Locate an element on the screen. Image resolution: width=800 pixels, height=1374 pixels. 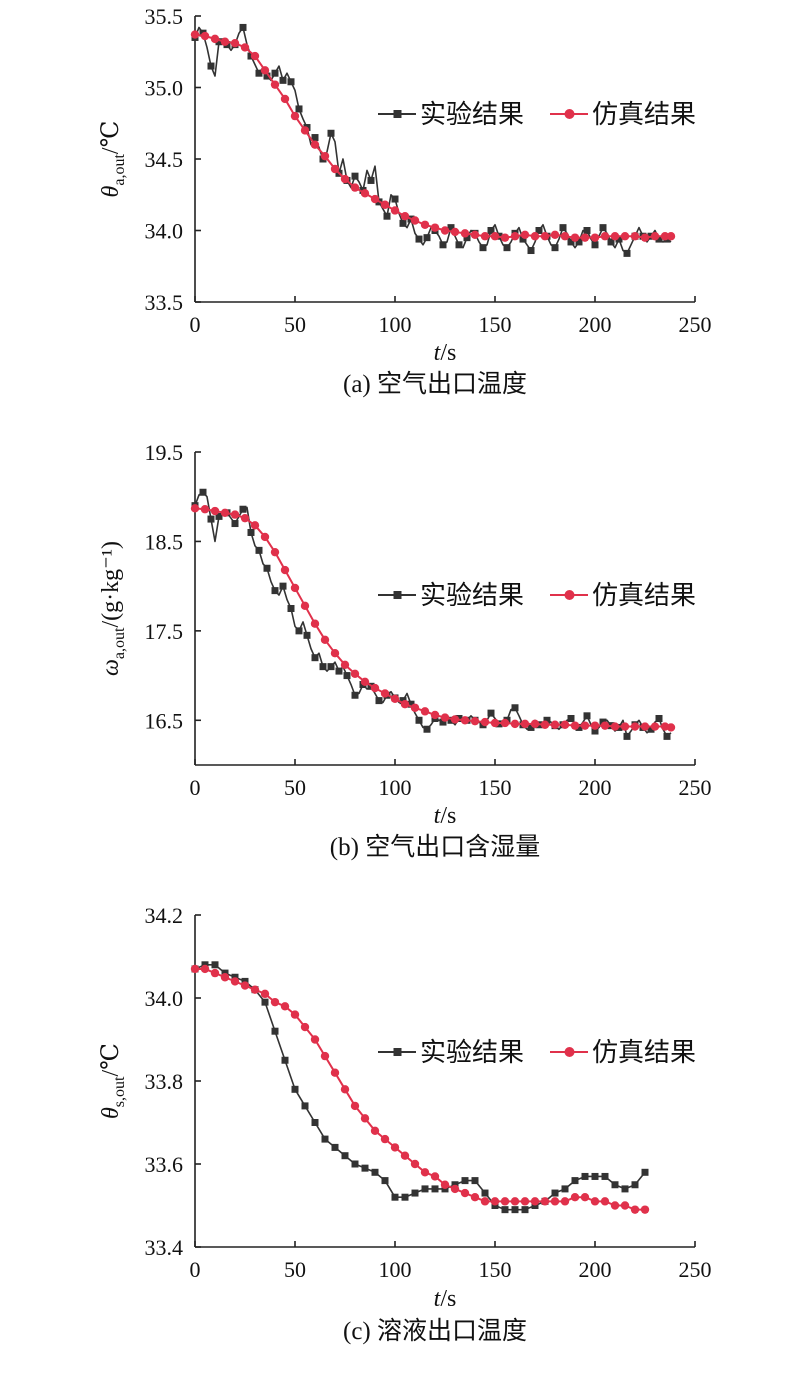
y-tick-label: 33.8 is located at coordinates (164, 1081).